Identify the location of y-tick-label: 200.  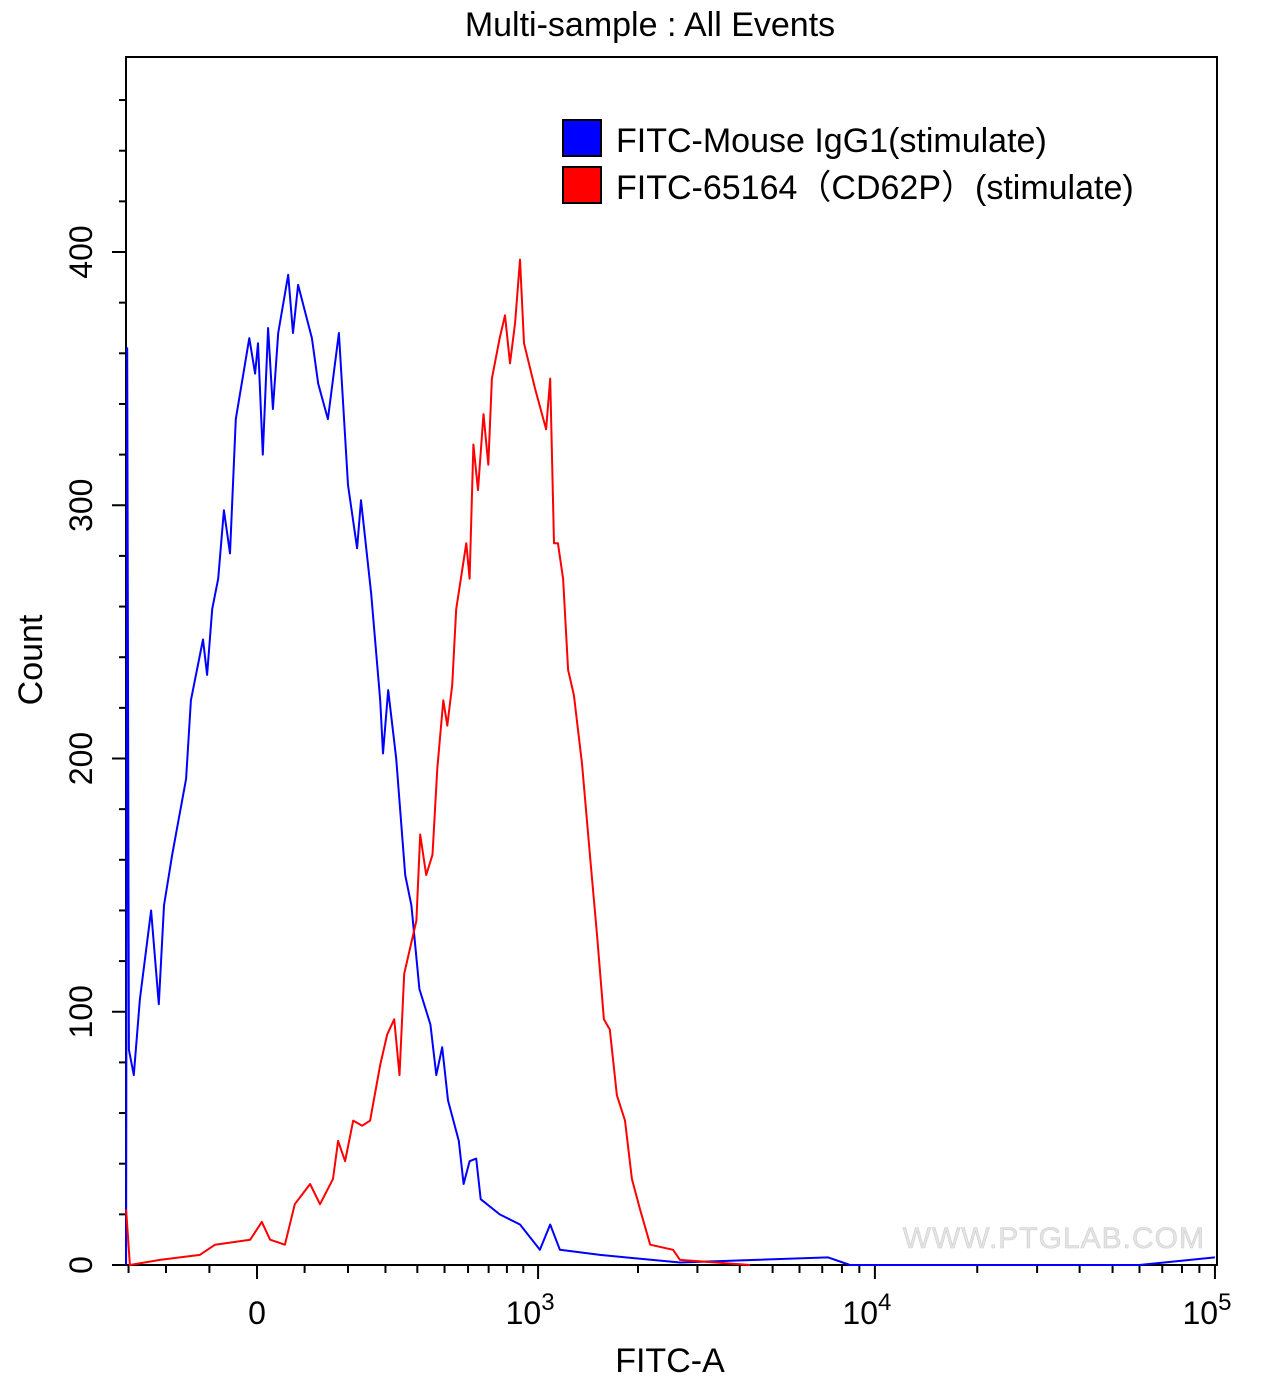
(81, 758).